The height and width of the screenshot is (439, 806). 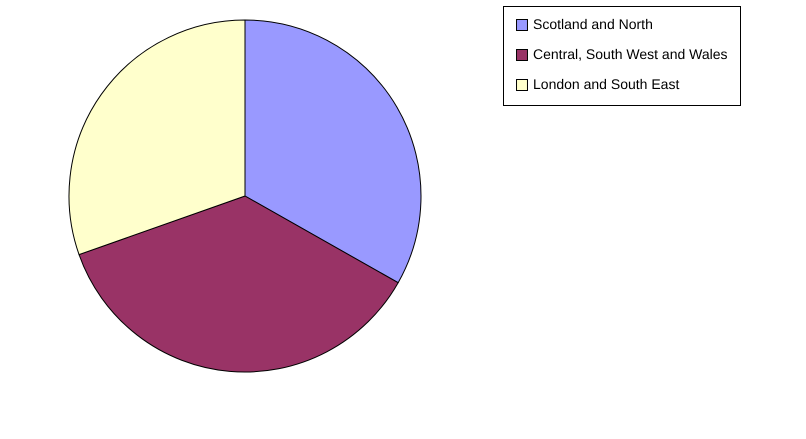 What do you see at coordinates (606, 84) in the screenshot?
I see `legend-label: London and South East` at bounding box center [606, 84].